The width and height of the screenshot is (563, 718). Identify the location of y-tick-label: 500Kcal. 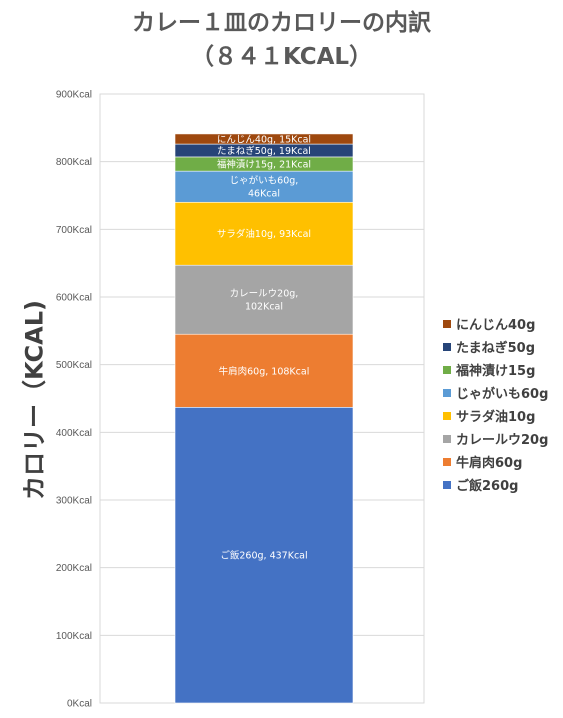
(74, 365).